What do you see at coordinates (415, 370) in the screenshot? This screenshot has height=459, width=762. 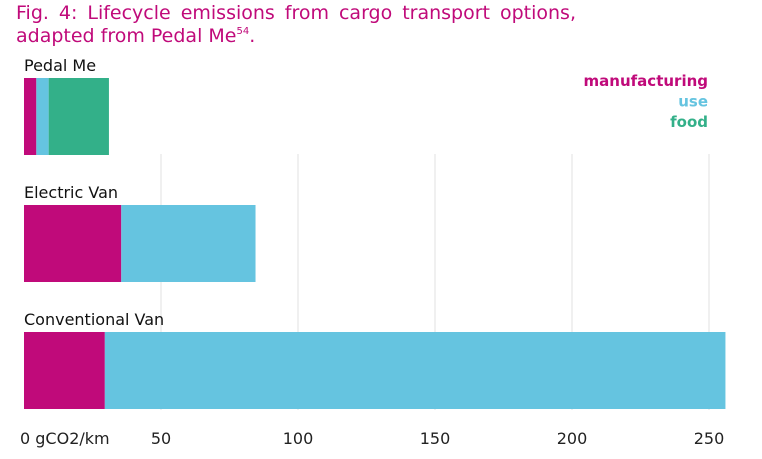 I see `bar-conventional-van-use` at bounding box center [415, 370].